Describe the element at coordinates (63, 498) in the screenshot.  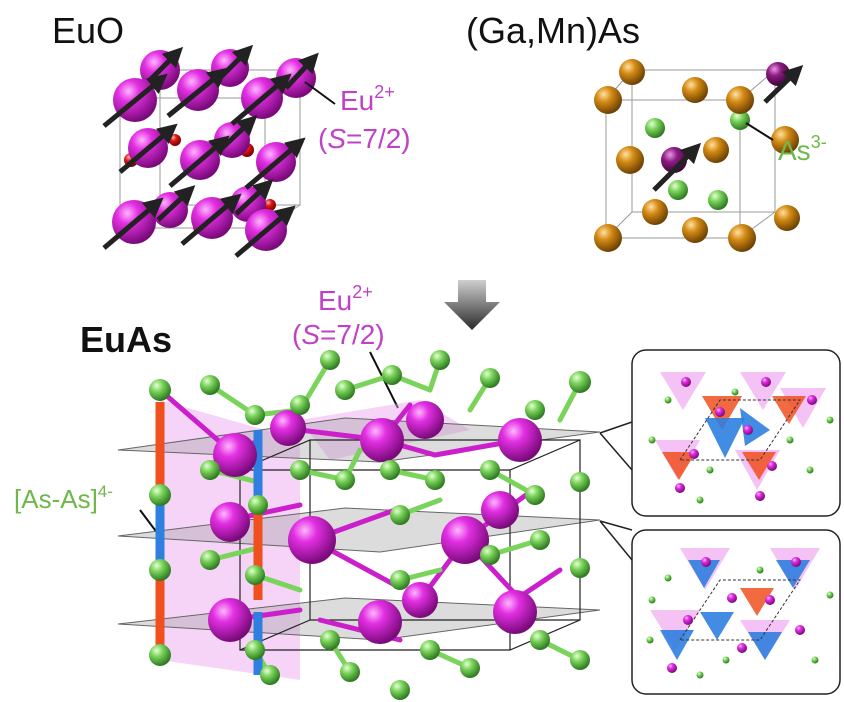
I see `euas-dimer-label: [As-As]4-` at that location.